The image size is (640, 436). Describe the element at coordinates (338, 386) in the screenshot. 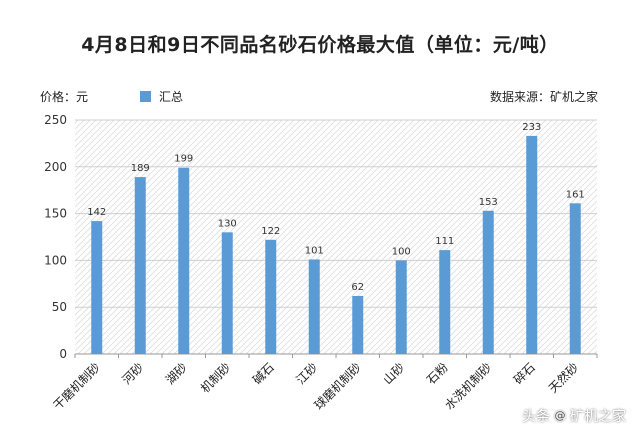

I see `x-tick-label: 球磨机制砂` at that location.